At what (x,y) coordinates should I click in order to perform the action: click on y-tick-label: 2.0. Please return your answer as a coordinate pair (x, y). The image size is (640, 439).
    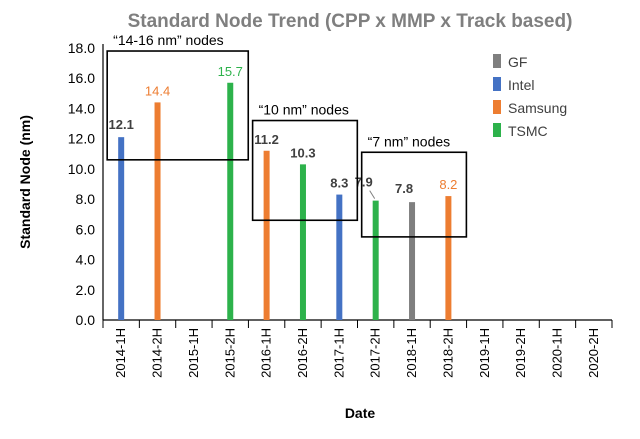
    Looking at the image, I should click on (86, 290).